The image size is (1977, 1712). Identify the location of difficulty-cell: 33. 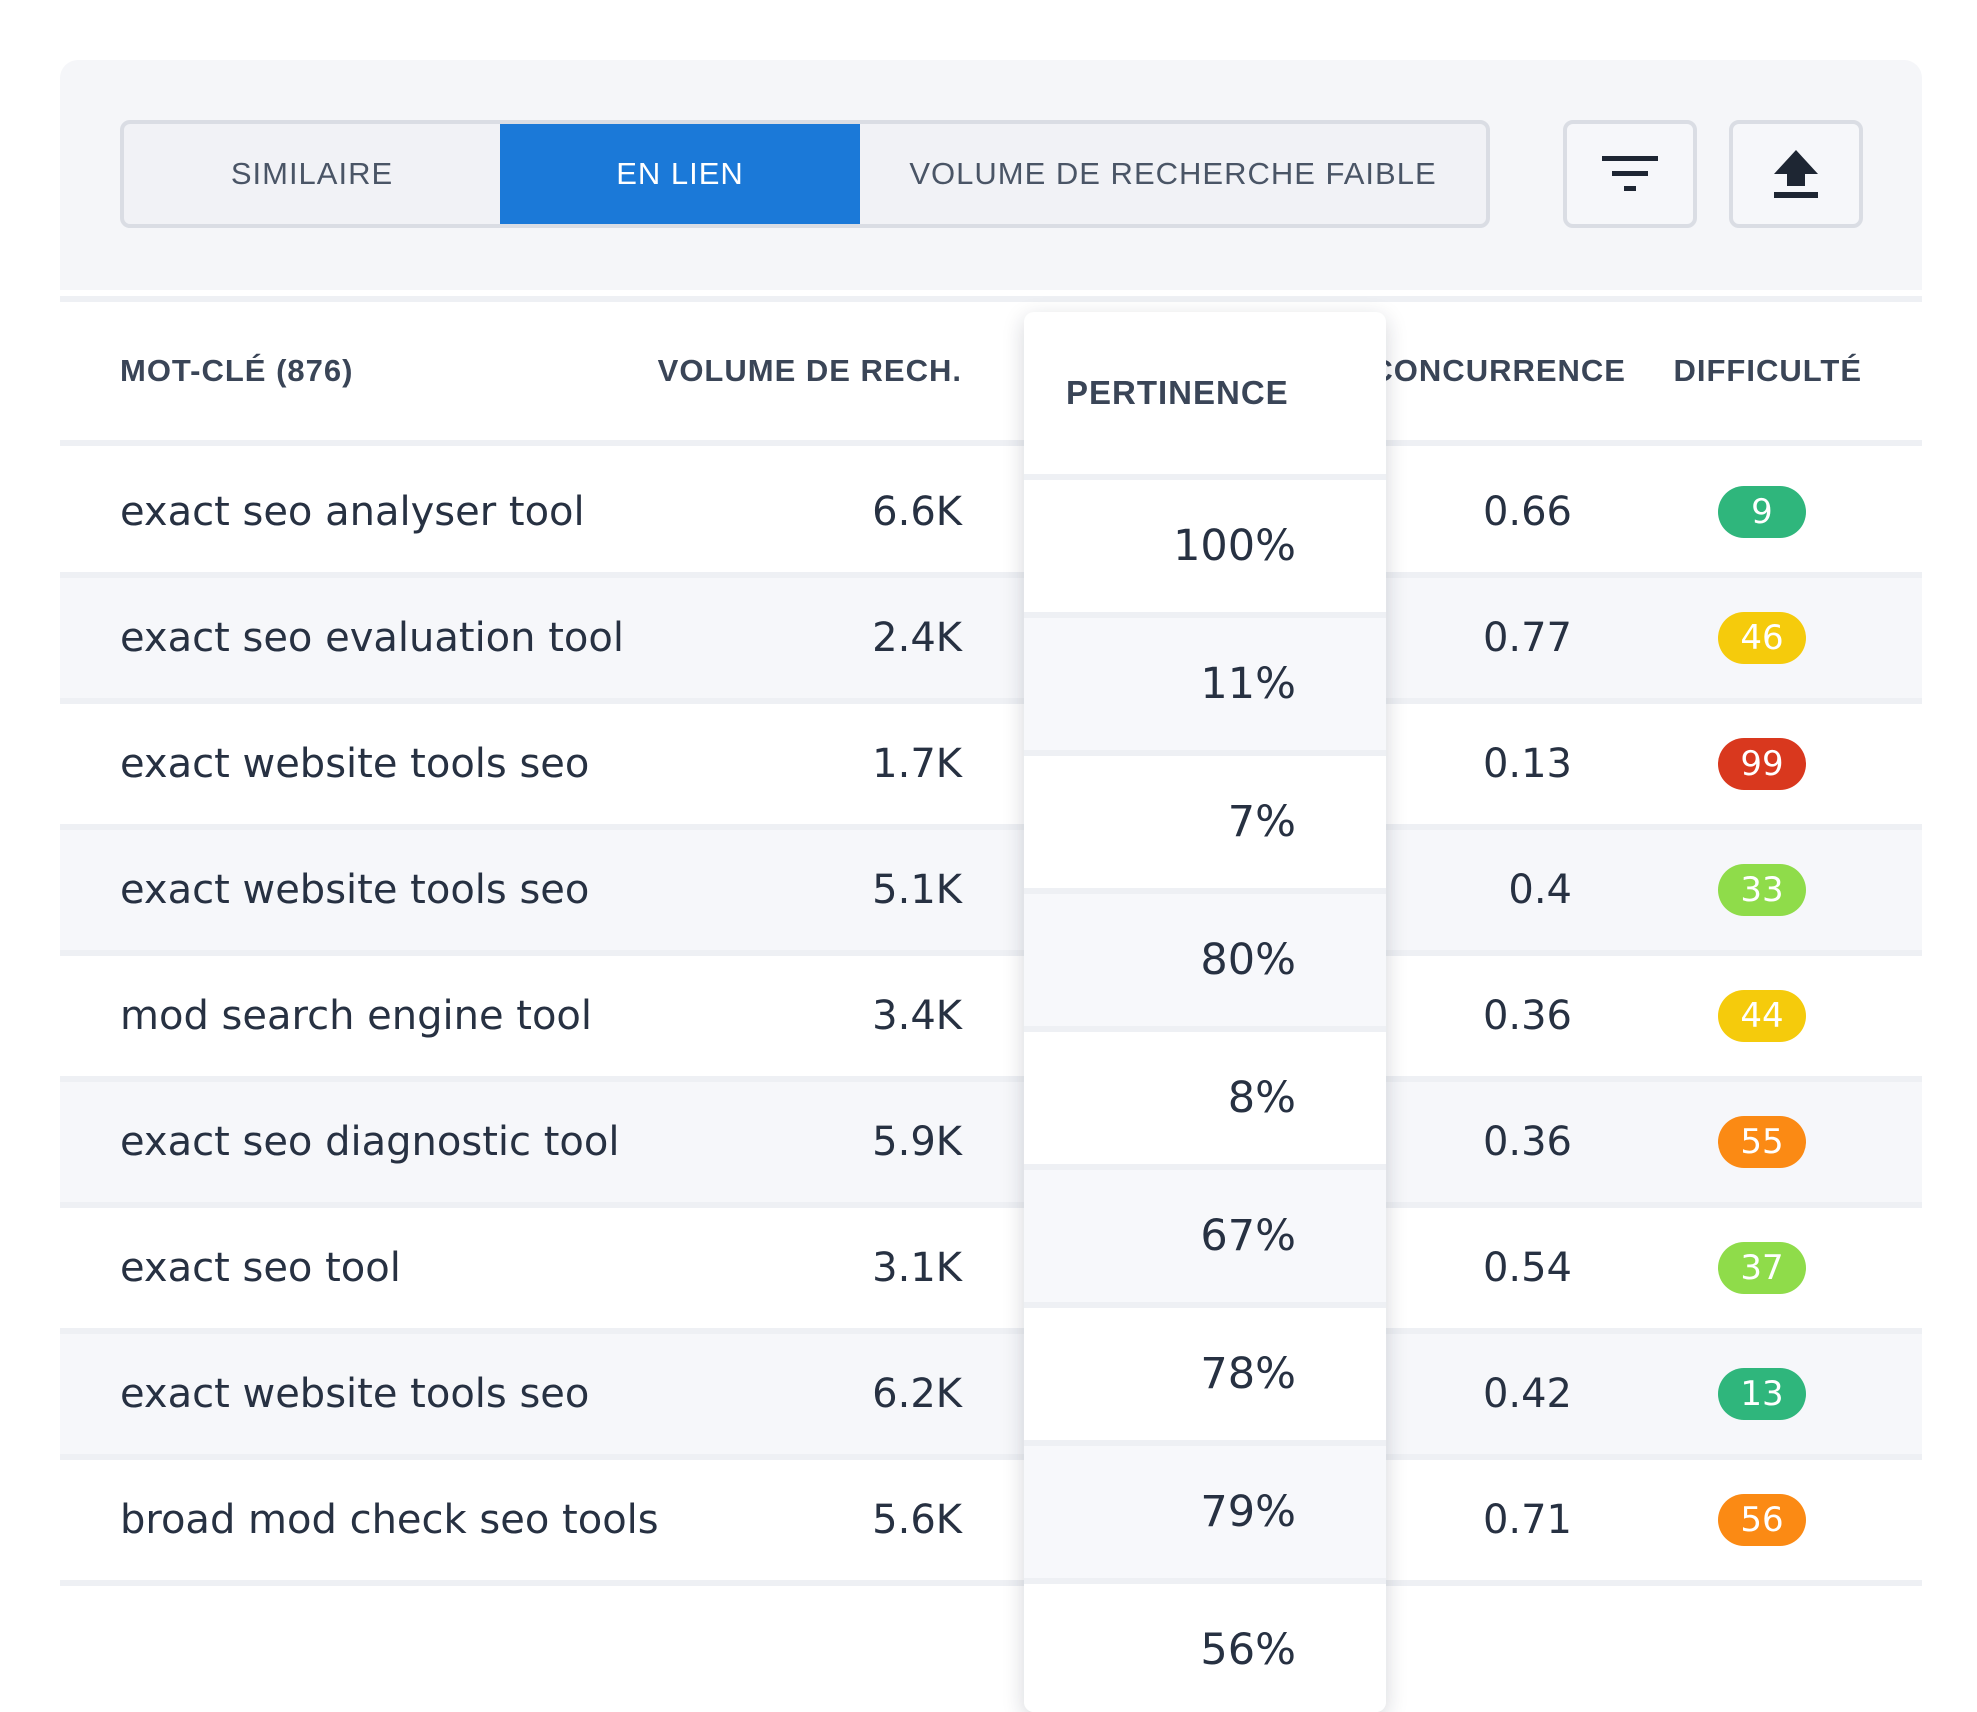
(1762, 890).